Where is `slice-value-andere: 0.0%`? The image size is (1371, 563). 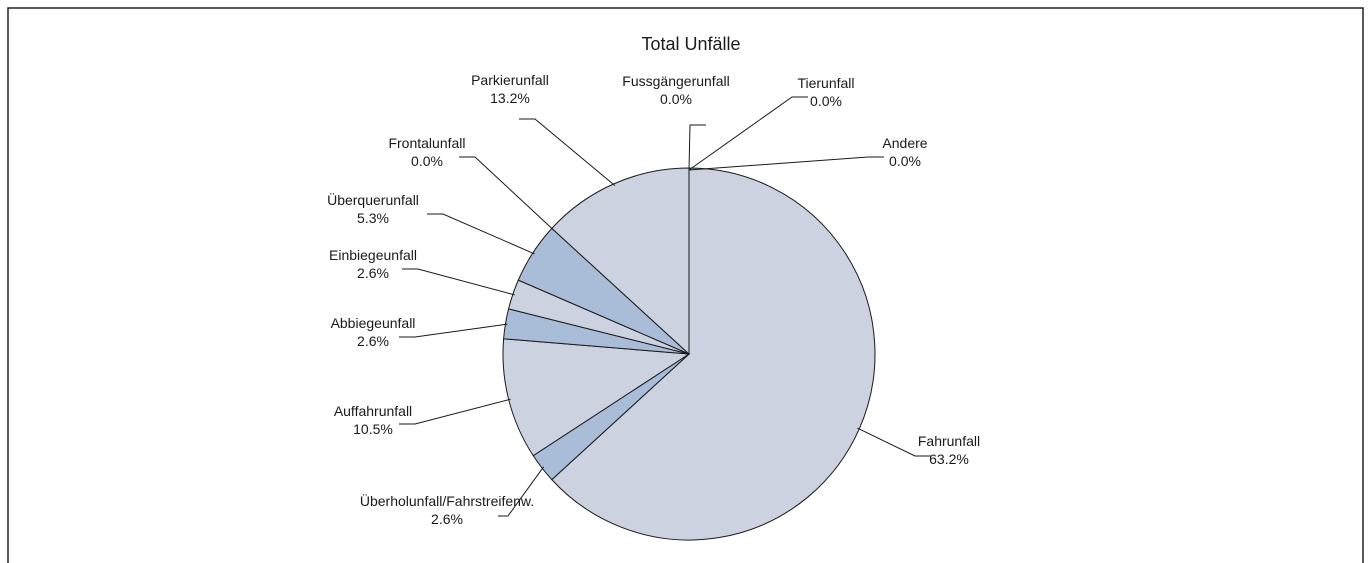 slice-value-andere: 0.0% is located at coordinates (905, 161).